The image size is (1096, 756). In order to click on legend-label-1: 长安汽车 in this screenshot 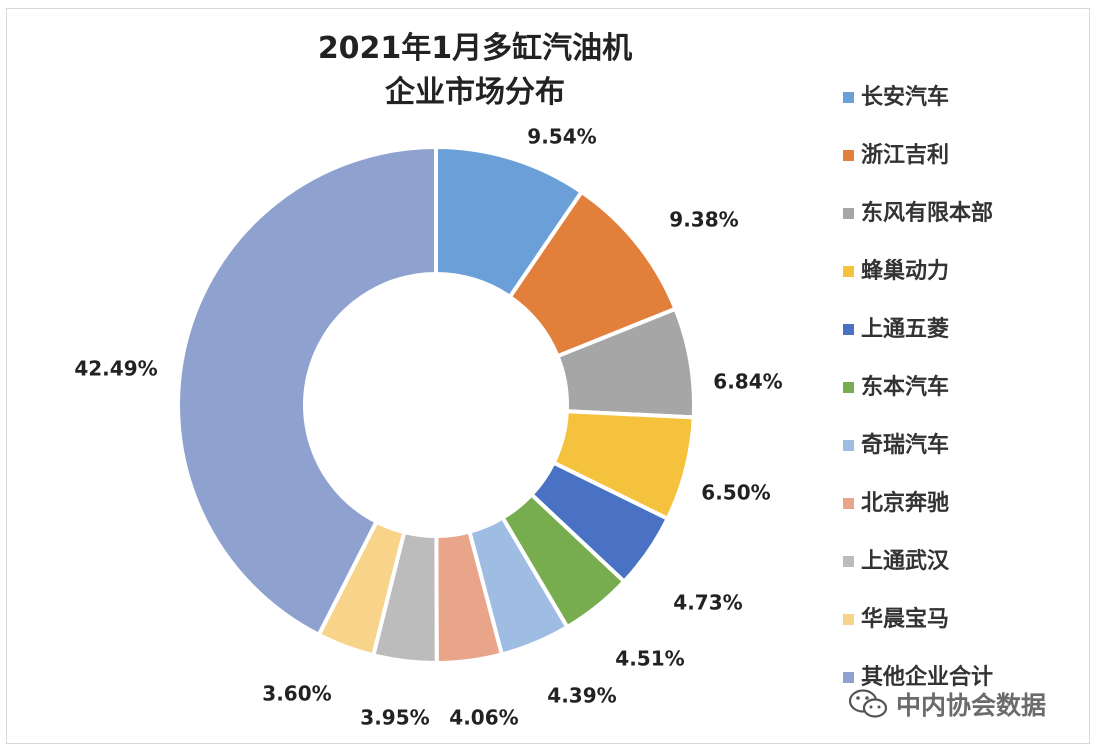, I will do `click(905, 97)`.